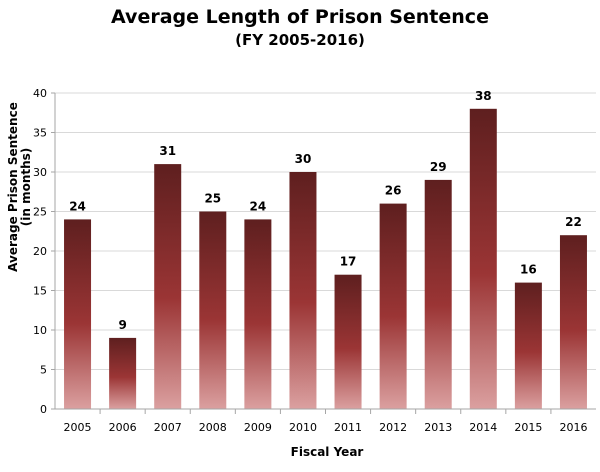 The image size is (600, 472). I want to click on y-tick-label: 10, so click(40, 330).